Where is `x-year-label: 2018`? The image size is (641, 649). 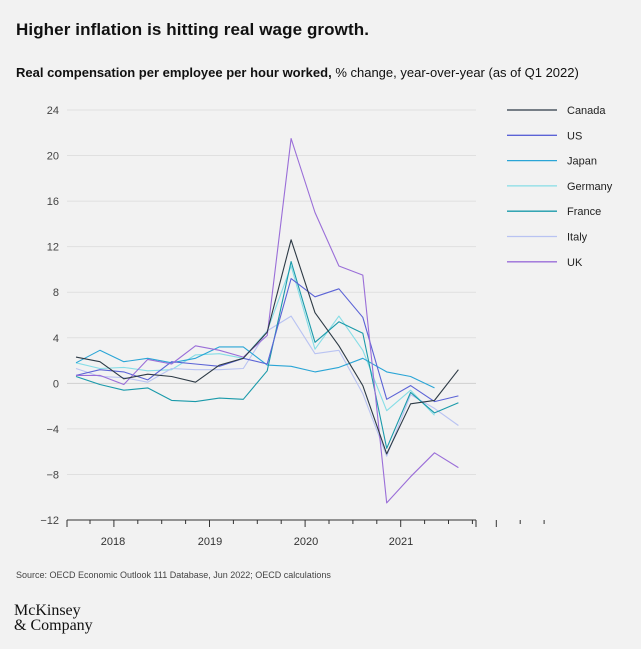
x-year-label: 2018 is located at coordinates (113, 542).